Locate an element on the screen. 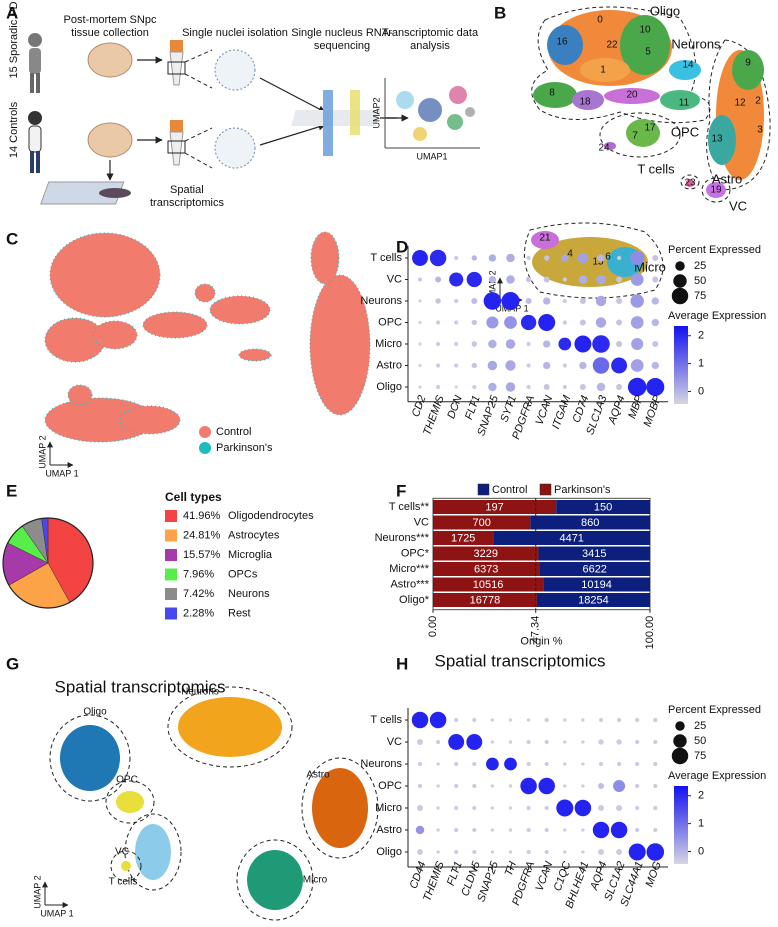 The width and height of the screenshot is (778, 927). legend-title: Percent Expressed is located at coordinates (714, 250).